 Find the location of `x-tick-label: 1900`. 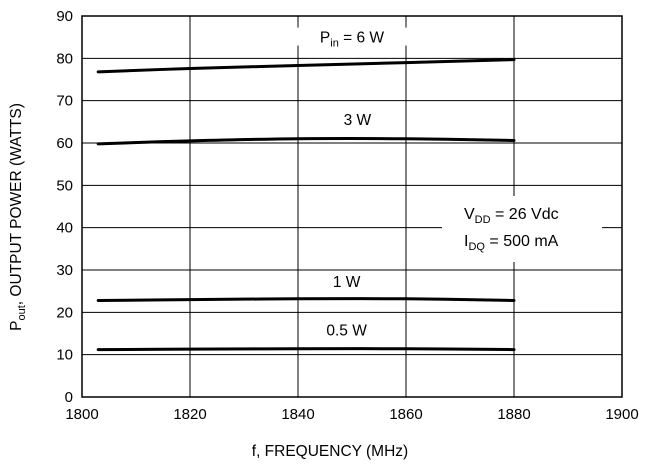

x-tick-label: 1900 is located at coordinates (621, 414).